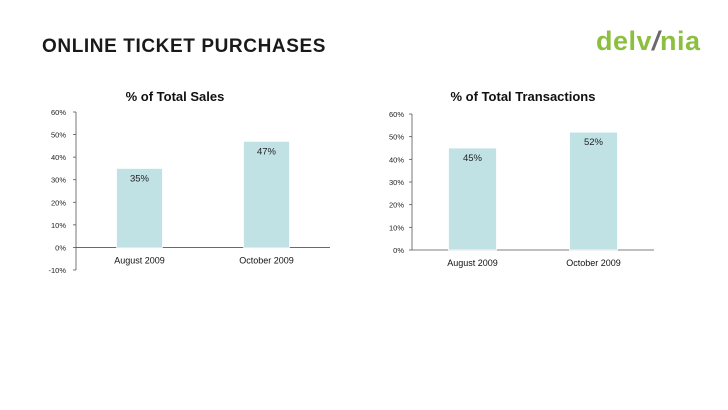 This screenshot has height=410, width=728. What do you see at coordinates (140, 178) in the screenshot?
I see `sales-data-label: 35%` at bounding box center [140, 178].